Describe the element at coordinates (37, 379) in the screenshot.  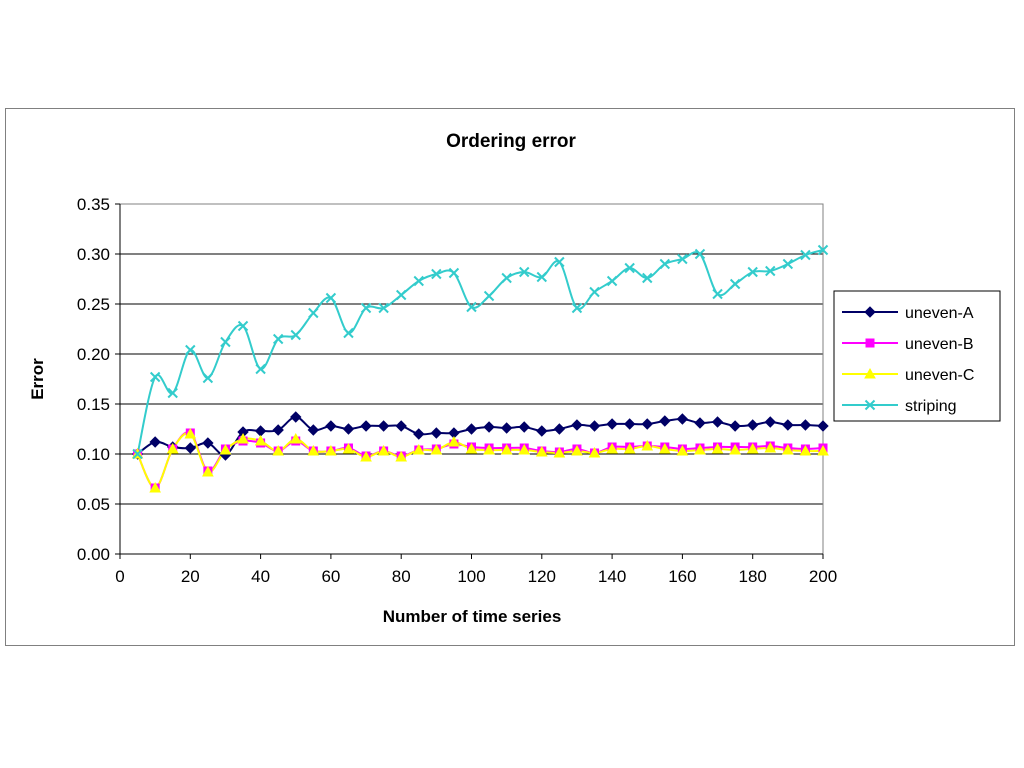
I see `y-axis-label: Error` at that location.